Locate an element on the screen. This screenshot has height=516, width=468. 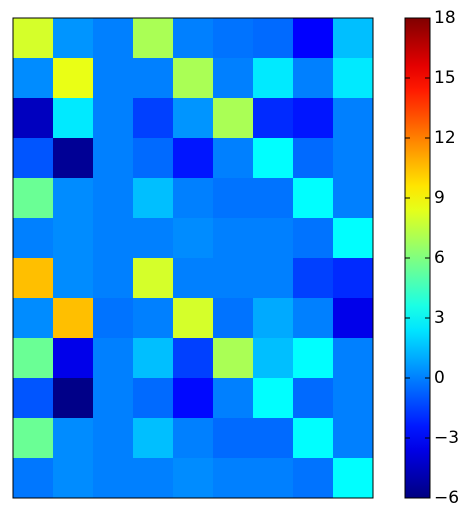
colorbar-tick-label: 6 is located at coordinates (439, 258).